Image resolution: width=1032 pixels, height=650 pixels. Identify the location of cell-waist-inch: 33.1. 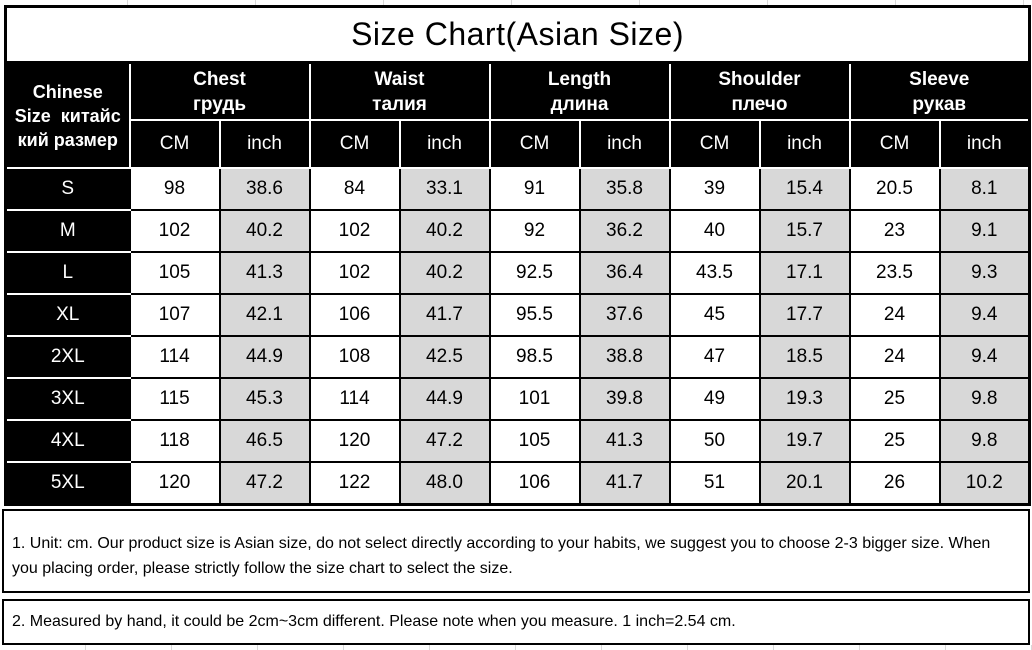
(444, 189).